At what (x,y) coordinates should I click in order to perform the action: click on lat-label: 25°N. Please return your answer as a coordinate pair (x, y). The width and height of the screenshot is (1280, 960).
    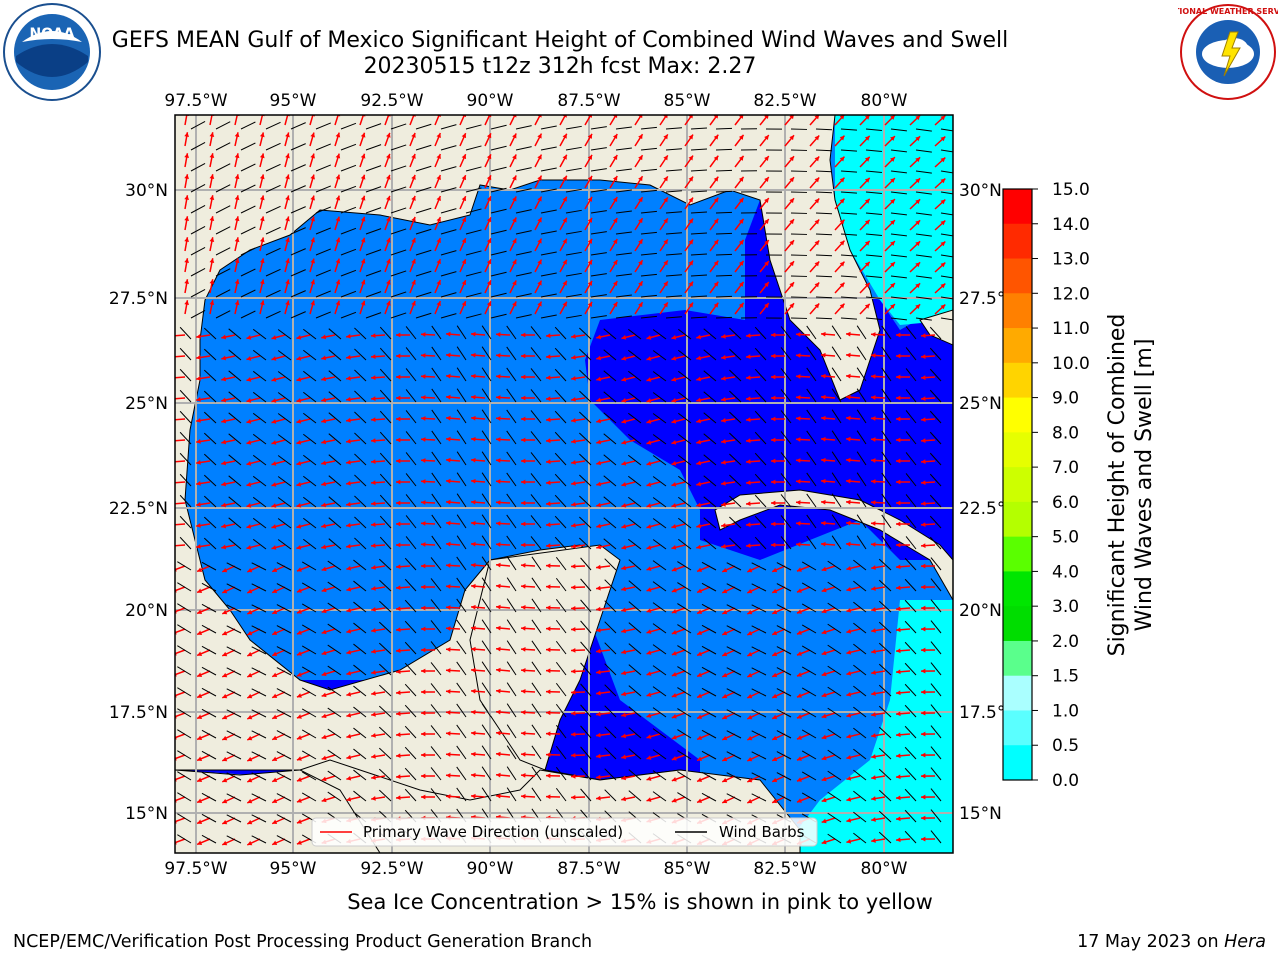
    Looking at the image, I should click on (980, 404).